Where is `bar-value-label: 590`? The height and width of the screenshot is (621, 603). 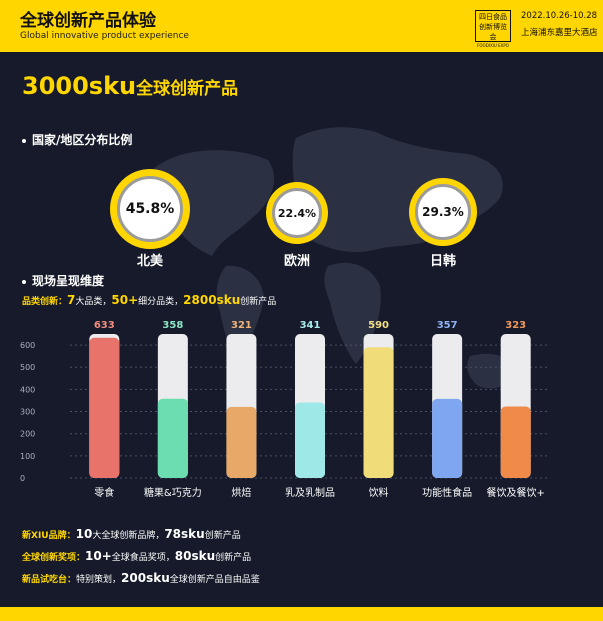
bar-value-label: 590 is located at coordinates (378, 325).